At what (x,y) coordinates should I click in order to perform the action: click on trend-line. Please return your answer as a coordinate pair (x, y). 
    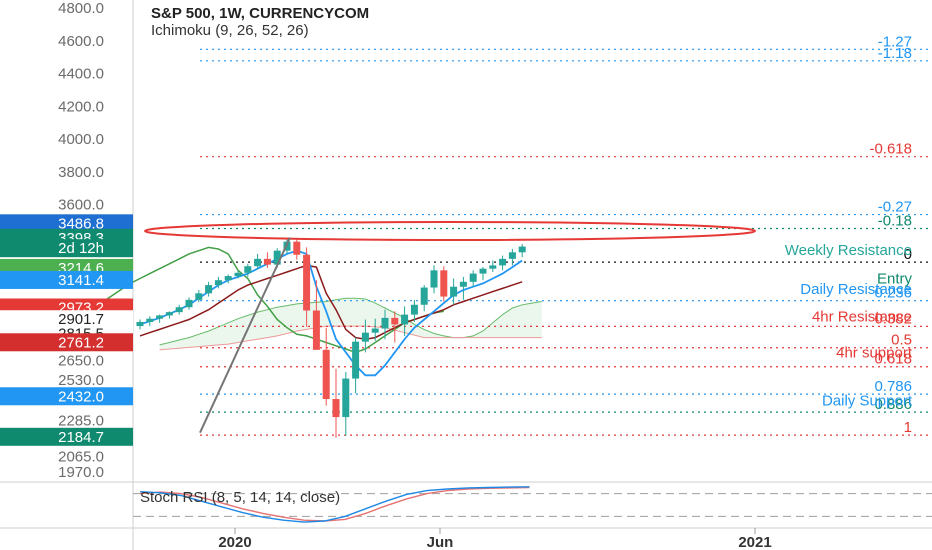
    Looking at the image, I should click on (245, 335).